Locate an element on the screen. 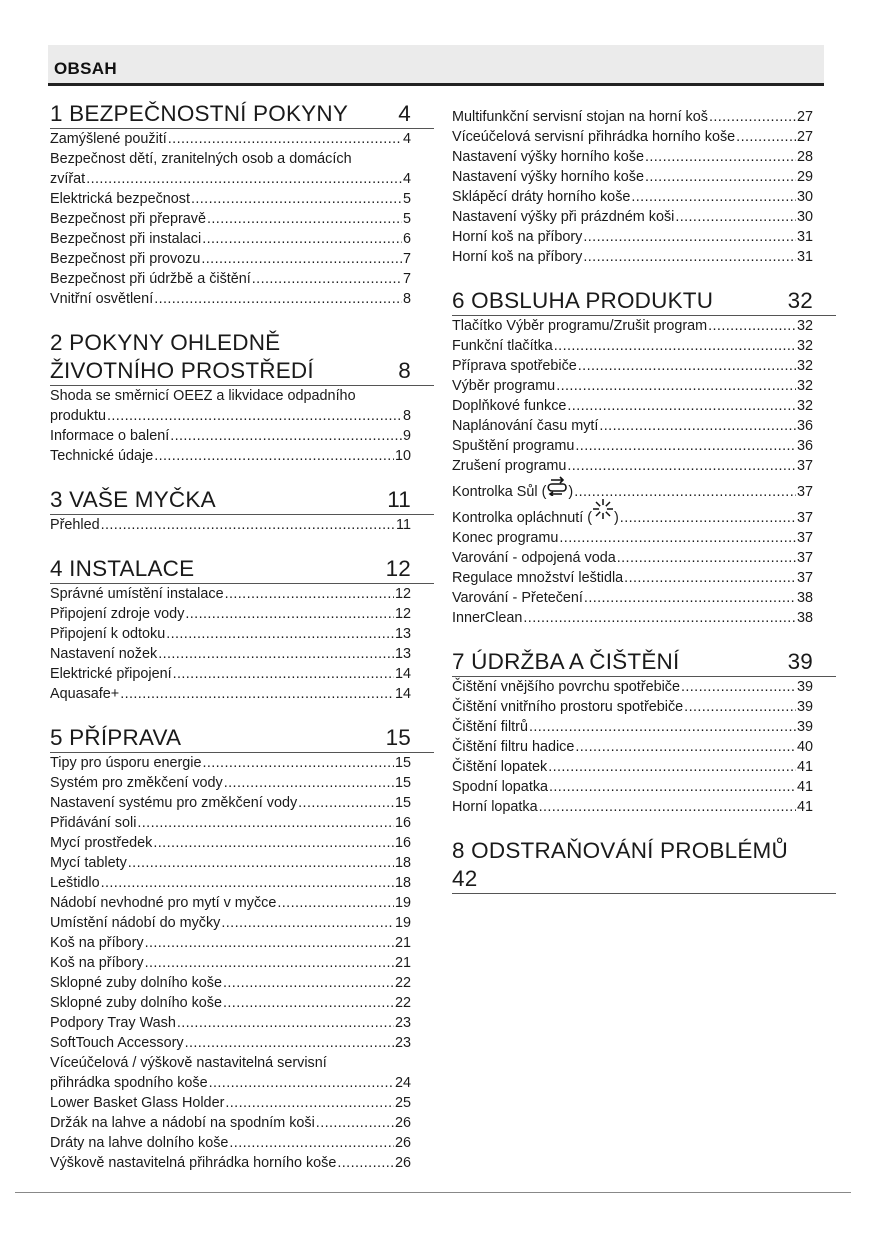 The height and width of the screenshot is (1240, 874). toc-entry: Kontrolka Sůl () 37 is located at coordinates (632, 489).